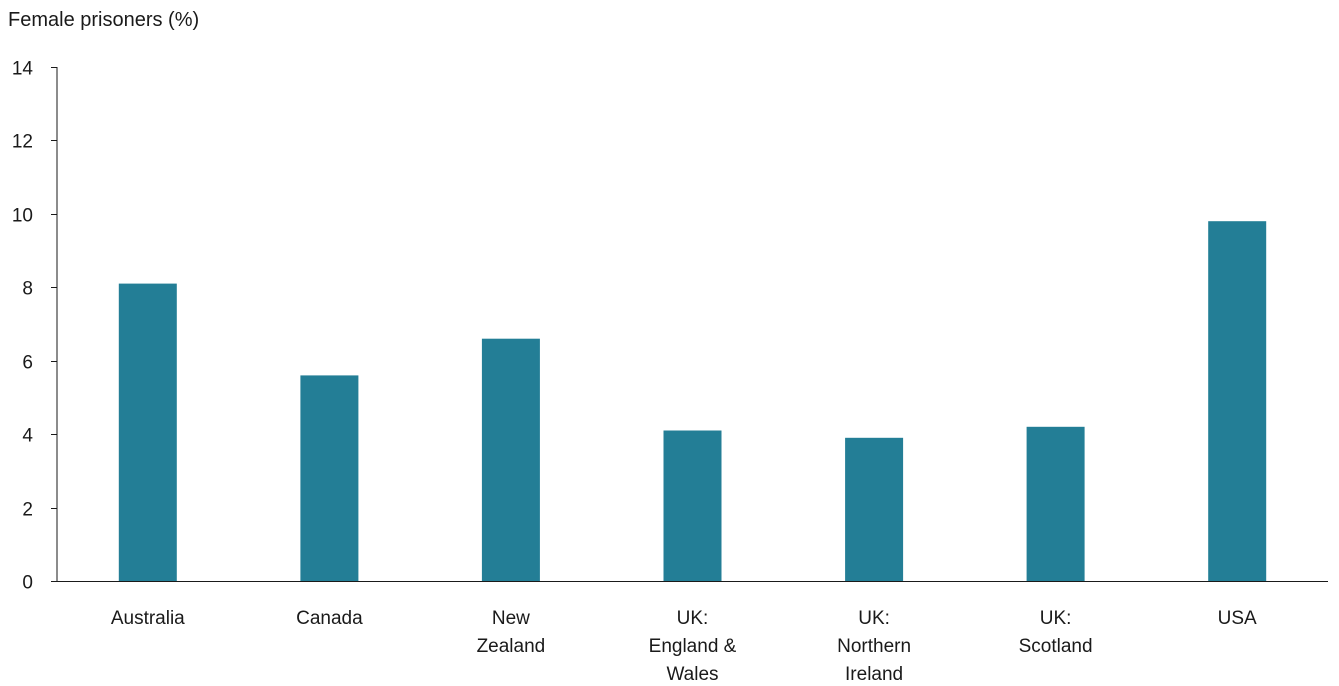 Image resolution: width=1339 pixels, height=686 pixels. What do you see at coordinates (511, 618) in the screenshot?
I see `x-tick-label-line: New` at bounding box center [511, 618].